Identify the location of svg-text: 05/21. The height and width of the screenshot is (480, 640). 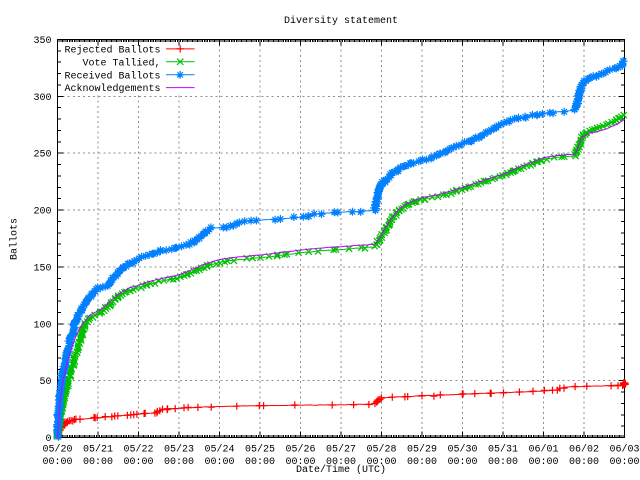
(98, 450).